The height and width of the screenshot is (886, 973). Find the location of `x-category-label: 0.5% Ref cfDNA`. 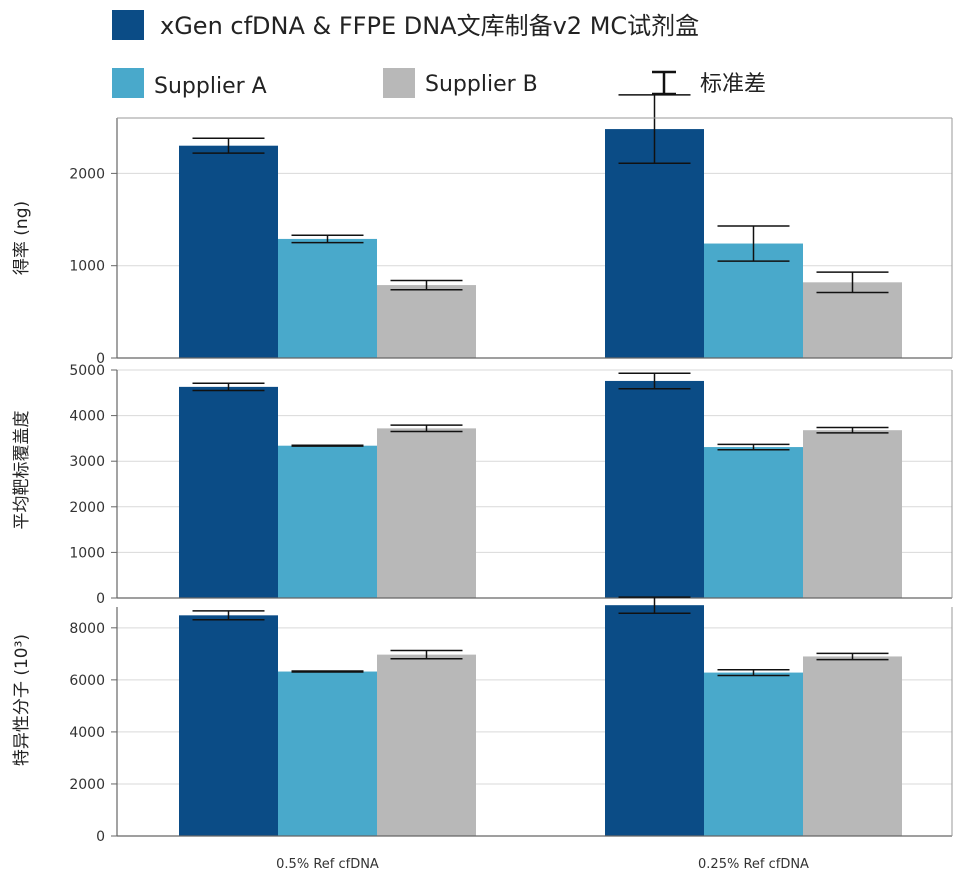

x-category-label: 0.5% Ref cfDNA is located at coordinates (327, 864).